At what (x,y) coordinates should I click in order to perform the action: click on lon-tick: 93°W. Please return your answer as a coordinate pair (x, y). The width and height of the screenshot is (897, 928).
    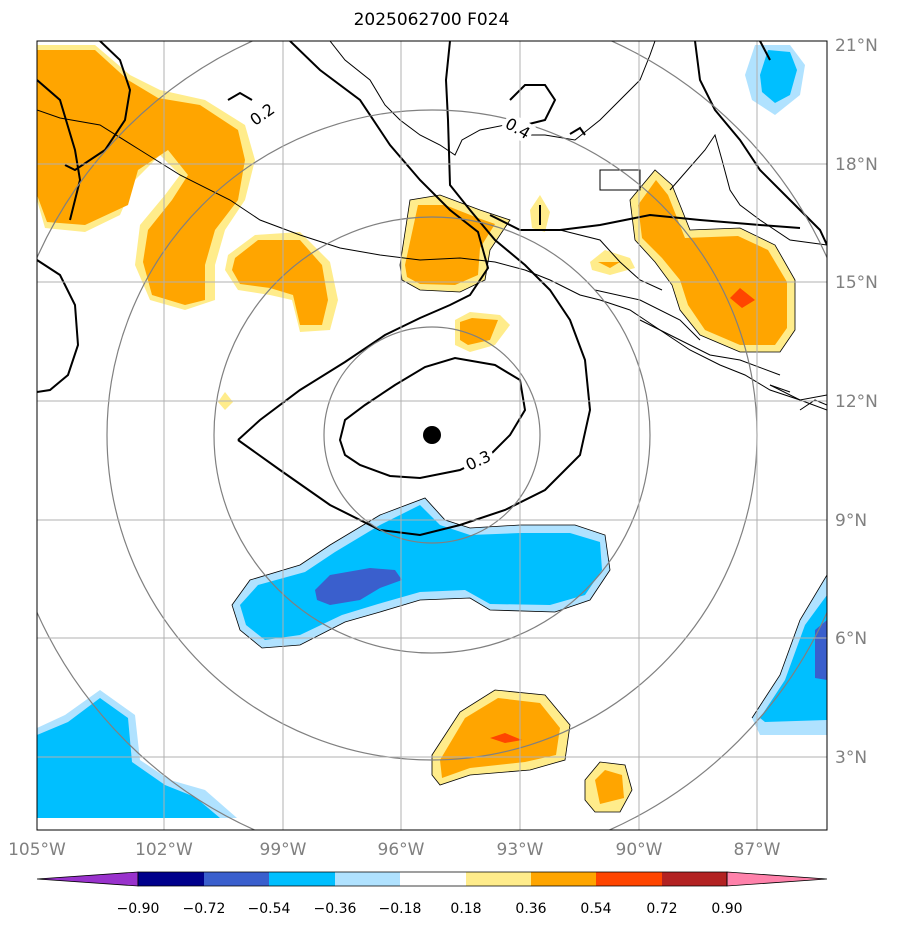
    Looking at the image, I should click on (520, 850).